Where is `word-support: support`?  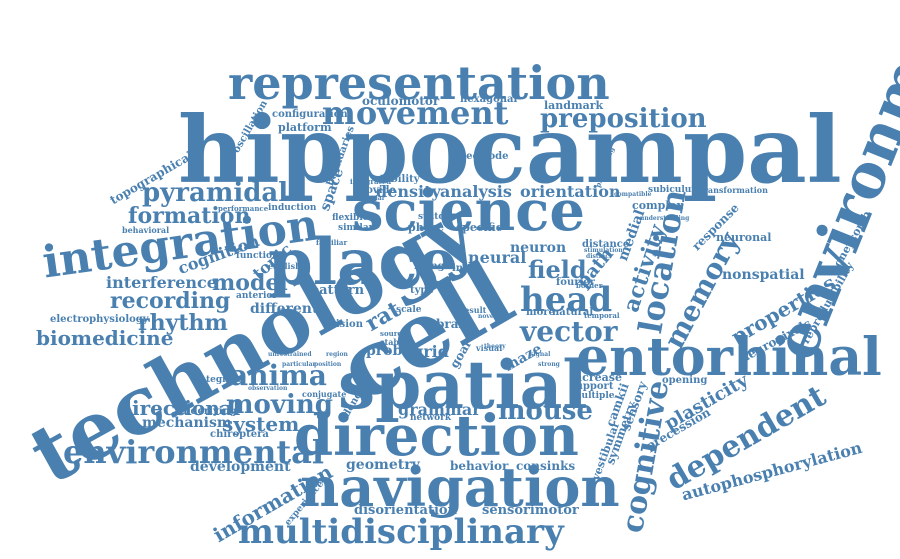 word-support: support is located at coordinates (592, 386).